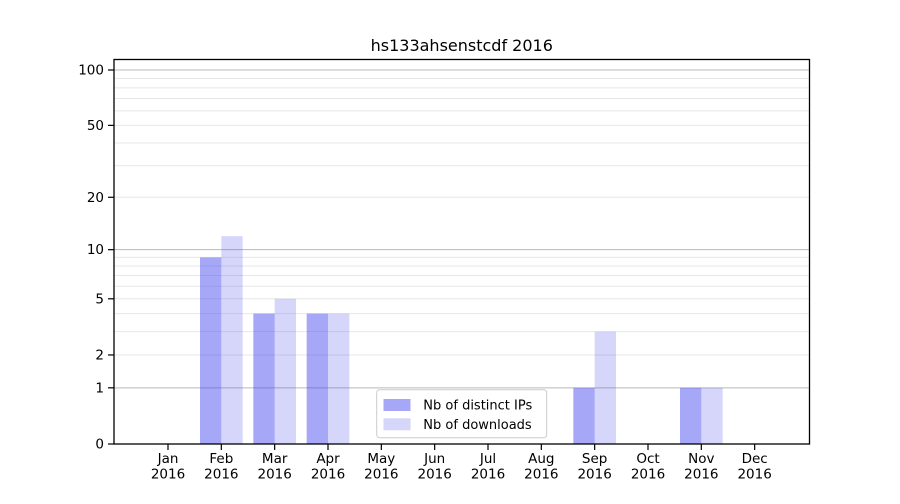 The width and height of the screenshot is (900, 504). Describe the element at coordinates (647, 459) in the screenshot. I see `month-label: Oct` at that location.